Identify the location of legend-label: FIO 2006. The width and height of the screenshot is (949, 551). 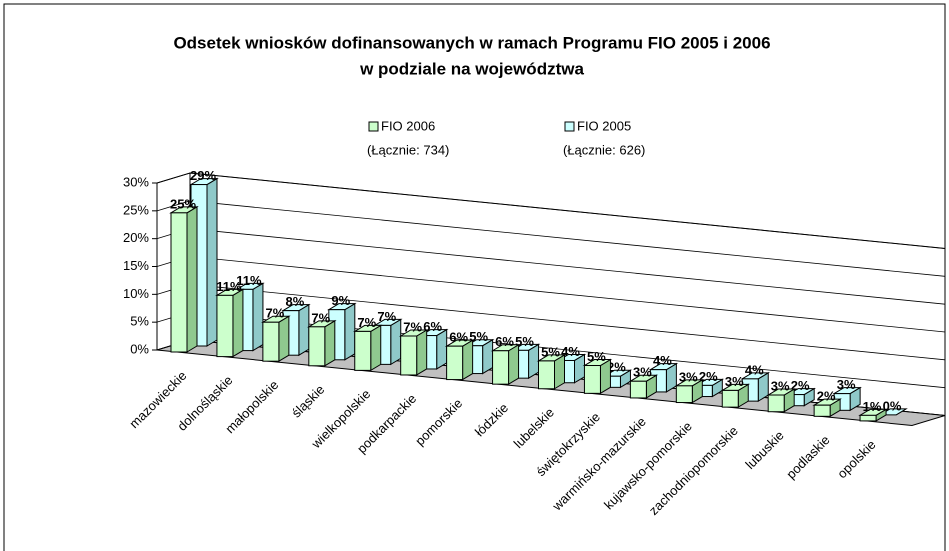
(408, 125).